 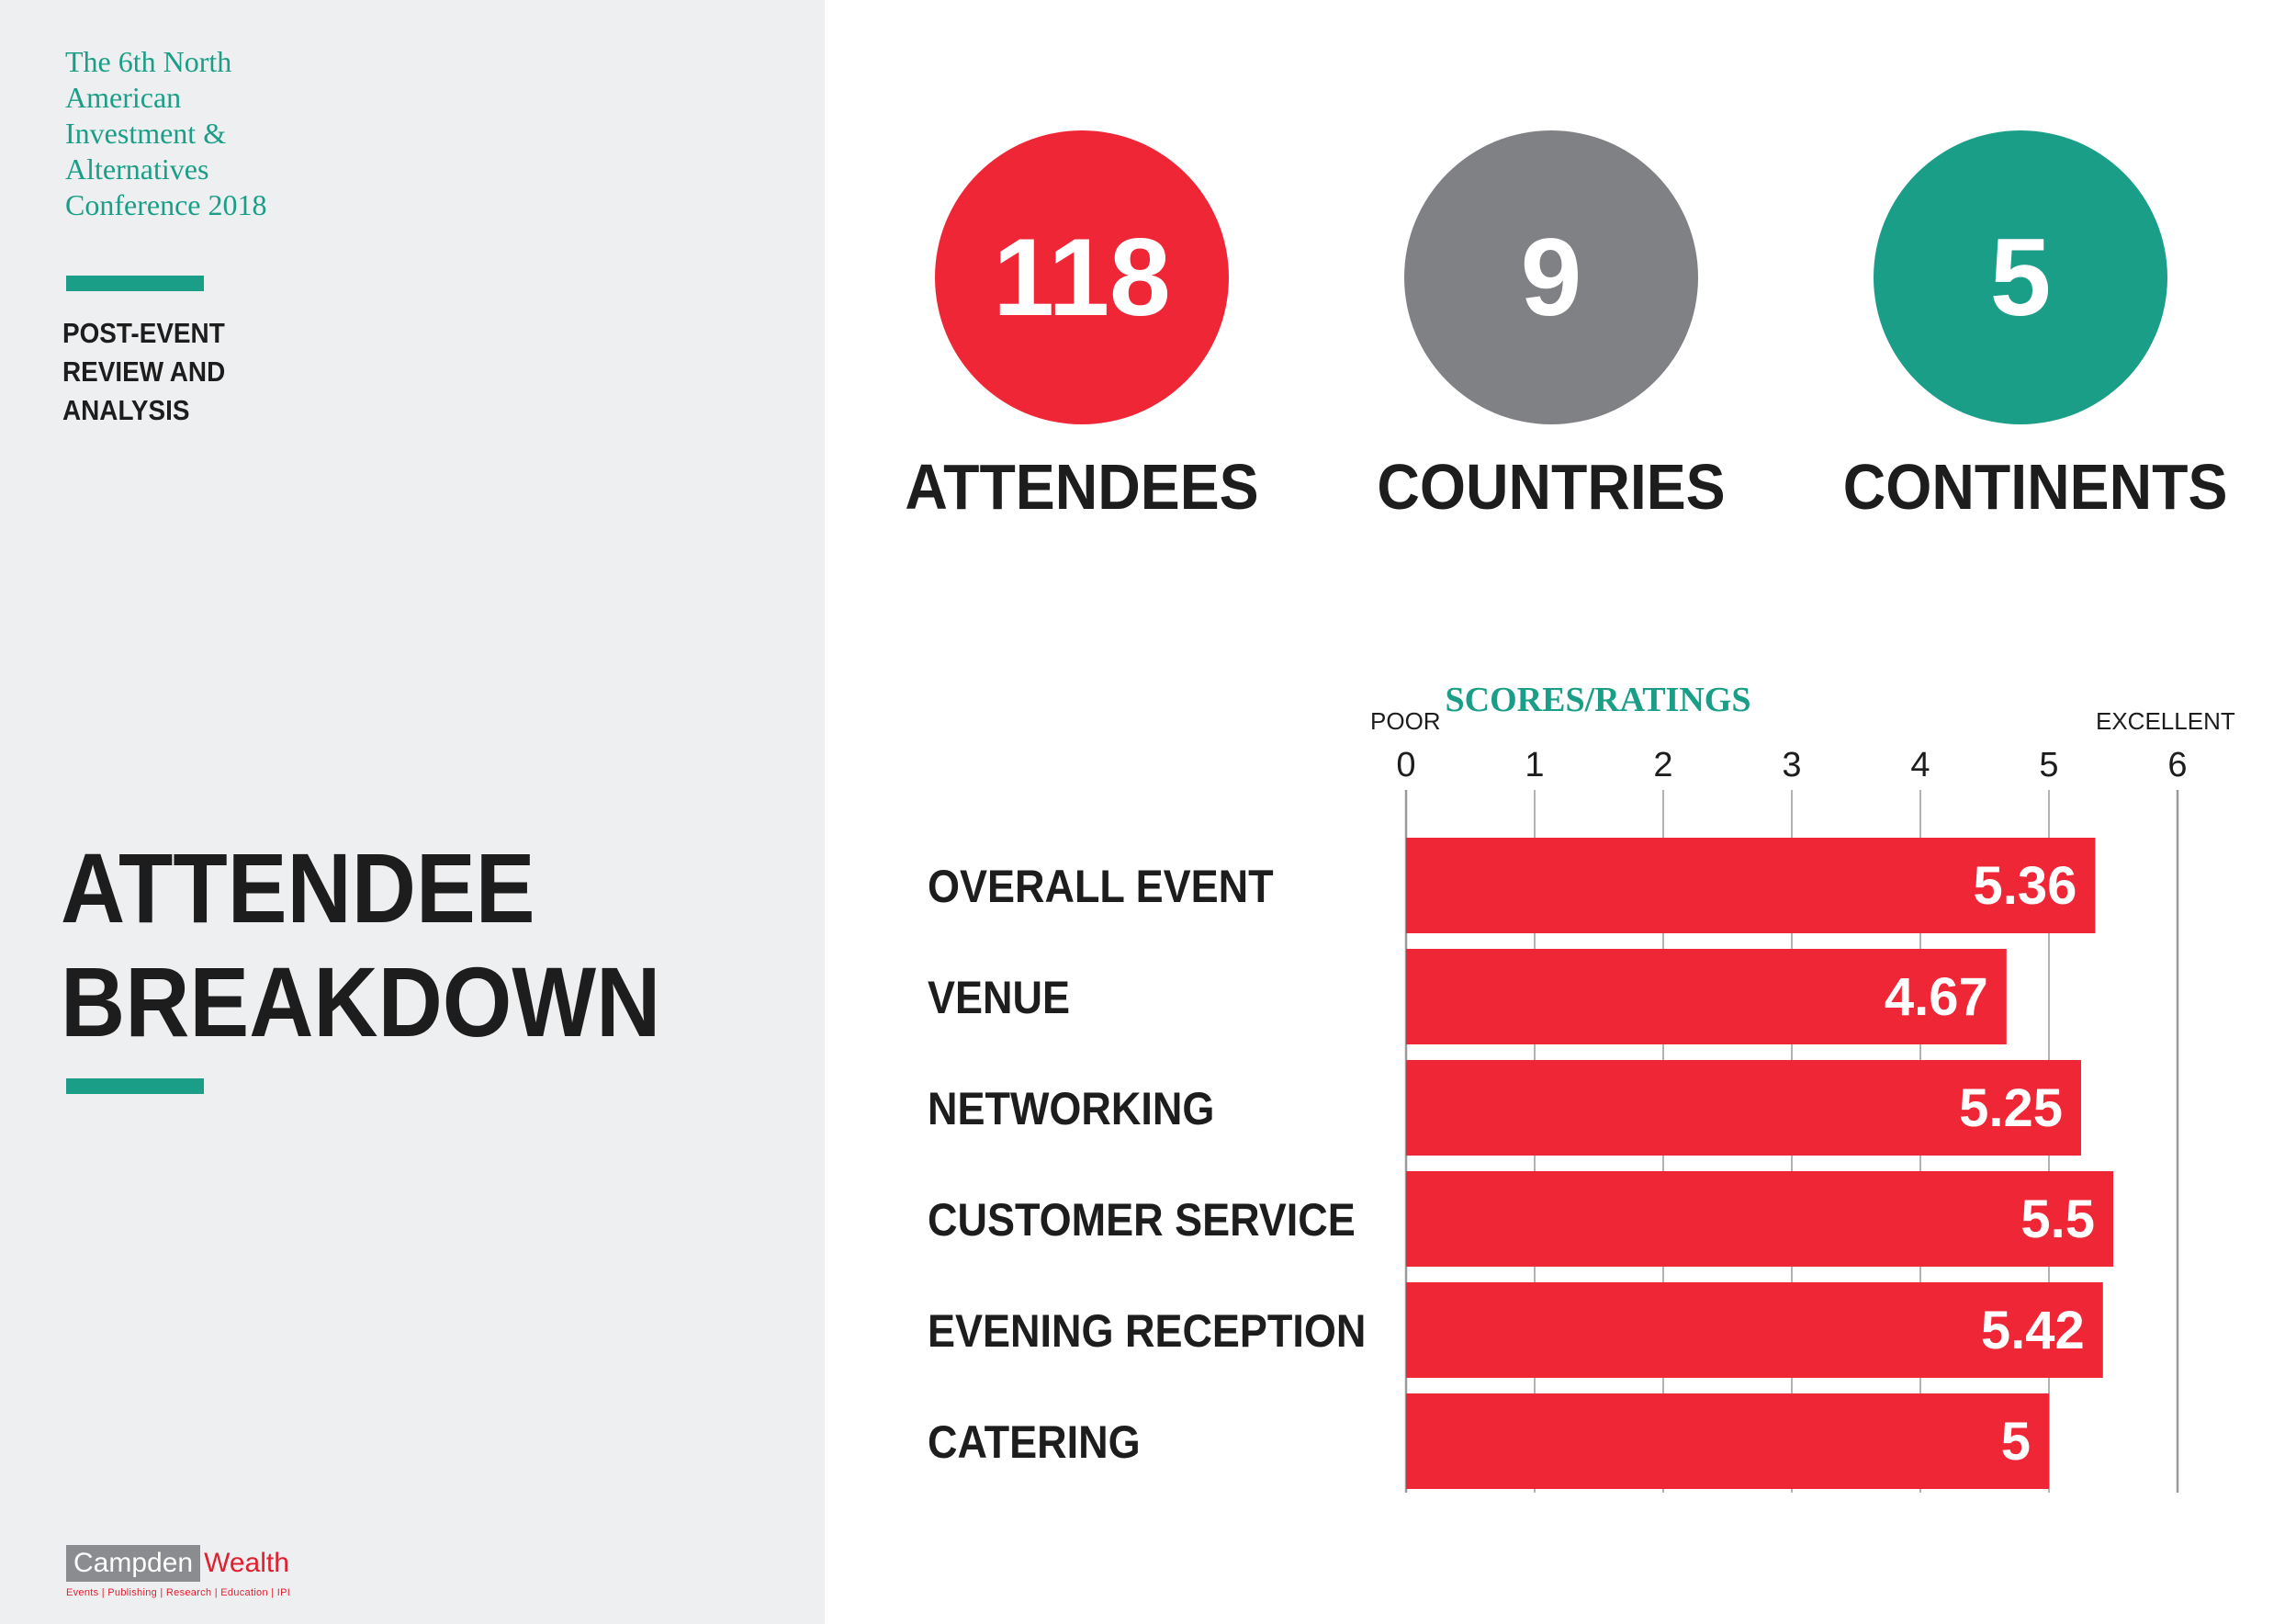 What do you see at coordinates (144, 371) in the screenshot?
I see `report-subtitle: POST-EVENT REVIEW AND ANALYSIS` at bounding box center [144, 371].